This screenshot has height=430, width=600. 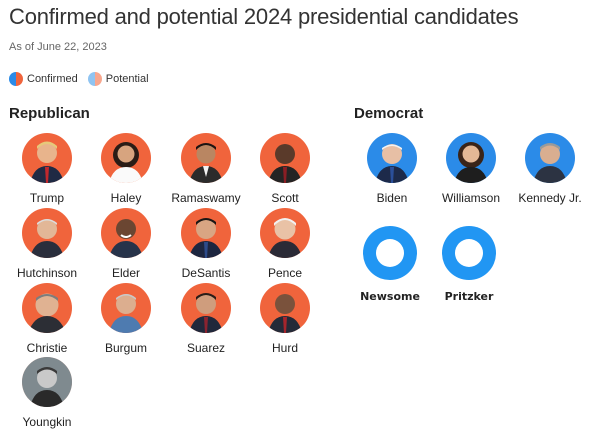 What do you see at coordinates (206, 198) in the screenshot?
I see `candidate-name: Ramaswamy` at bounding box center [206, 198].